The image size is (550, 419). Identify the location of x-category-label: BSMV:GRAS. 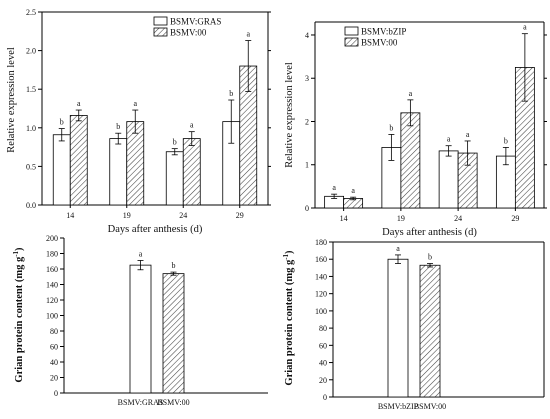
(141, 402).